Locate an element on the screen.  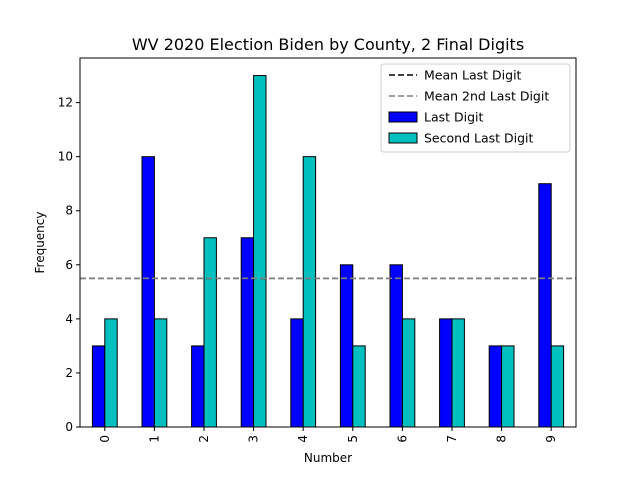
x-tick-label: 2 is located at coordinates (204, 439).